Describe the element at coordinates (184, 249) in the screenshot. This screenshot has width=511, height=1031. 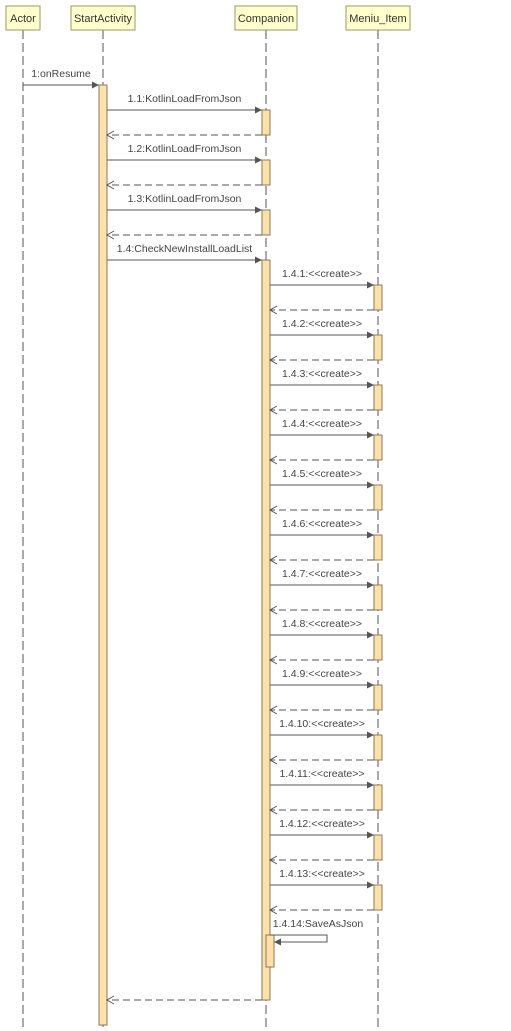
I see `message-label: 1.4:CheckNewInstallLoadList` at that location.